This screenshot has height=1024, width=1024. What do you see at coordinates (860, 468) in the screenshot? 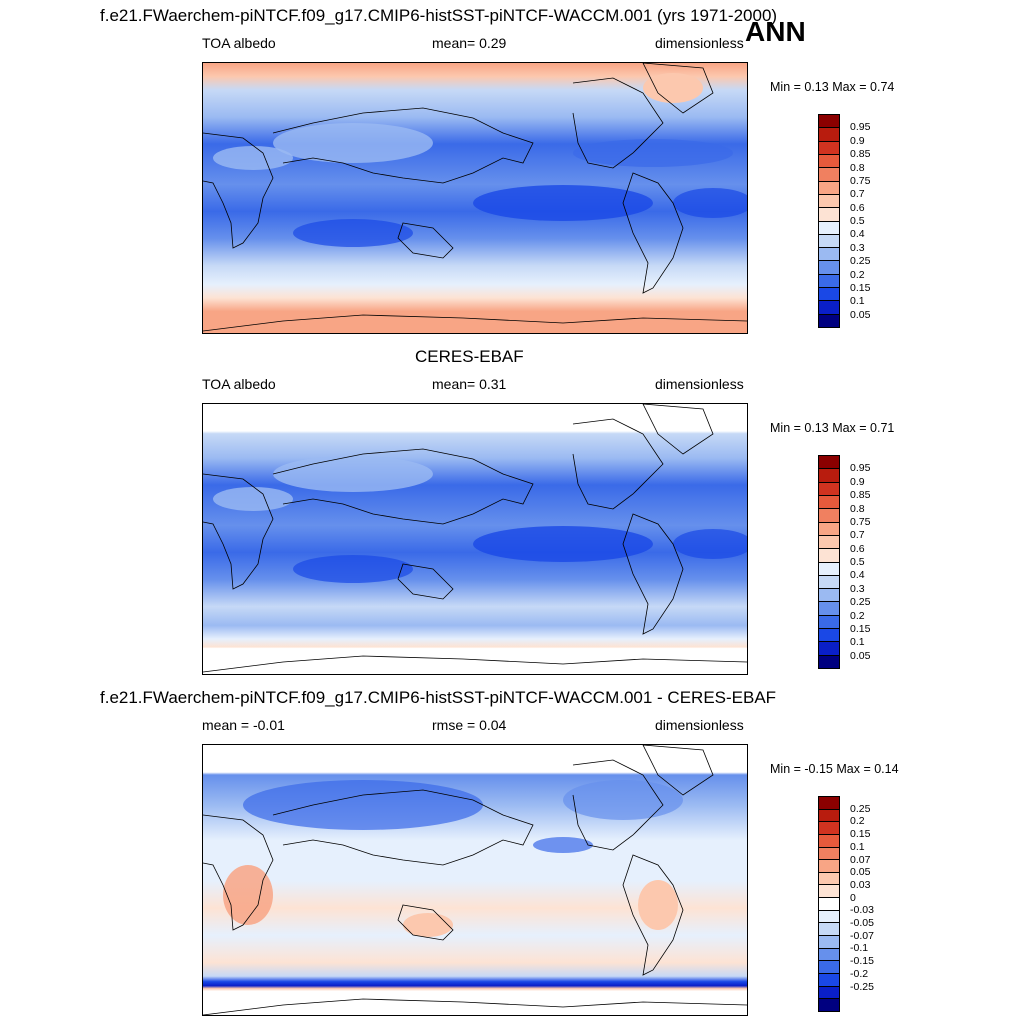
I see `colorbar-tick-label: 0.95` at bounding box center [860, 468].